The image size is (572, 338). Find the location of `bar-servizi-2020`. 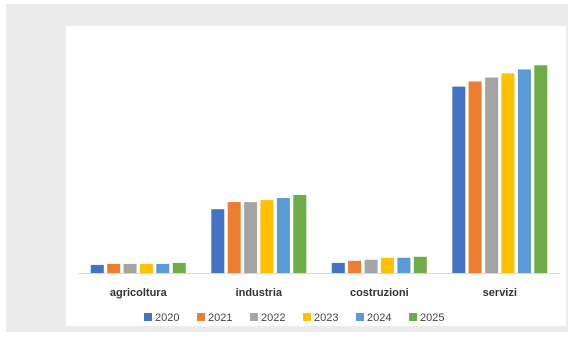

bar-servizi-2020 is located at coordinates (459, 179).